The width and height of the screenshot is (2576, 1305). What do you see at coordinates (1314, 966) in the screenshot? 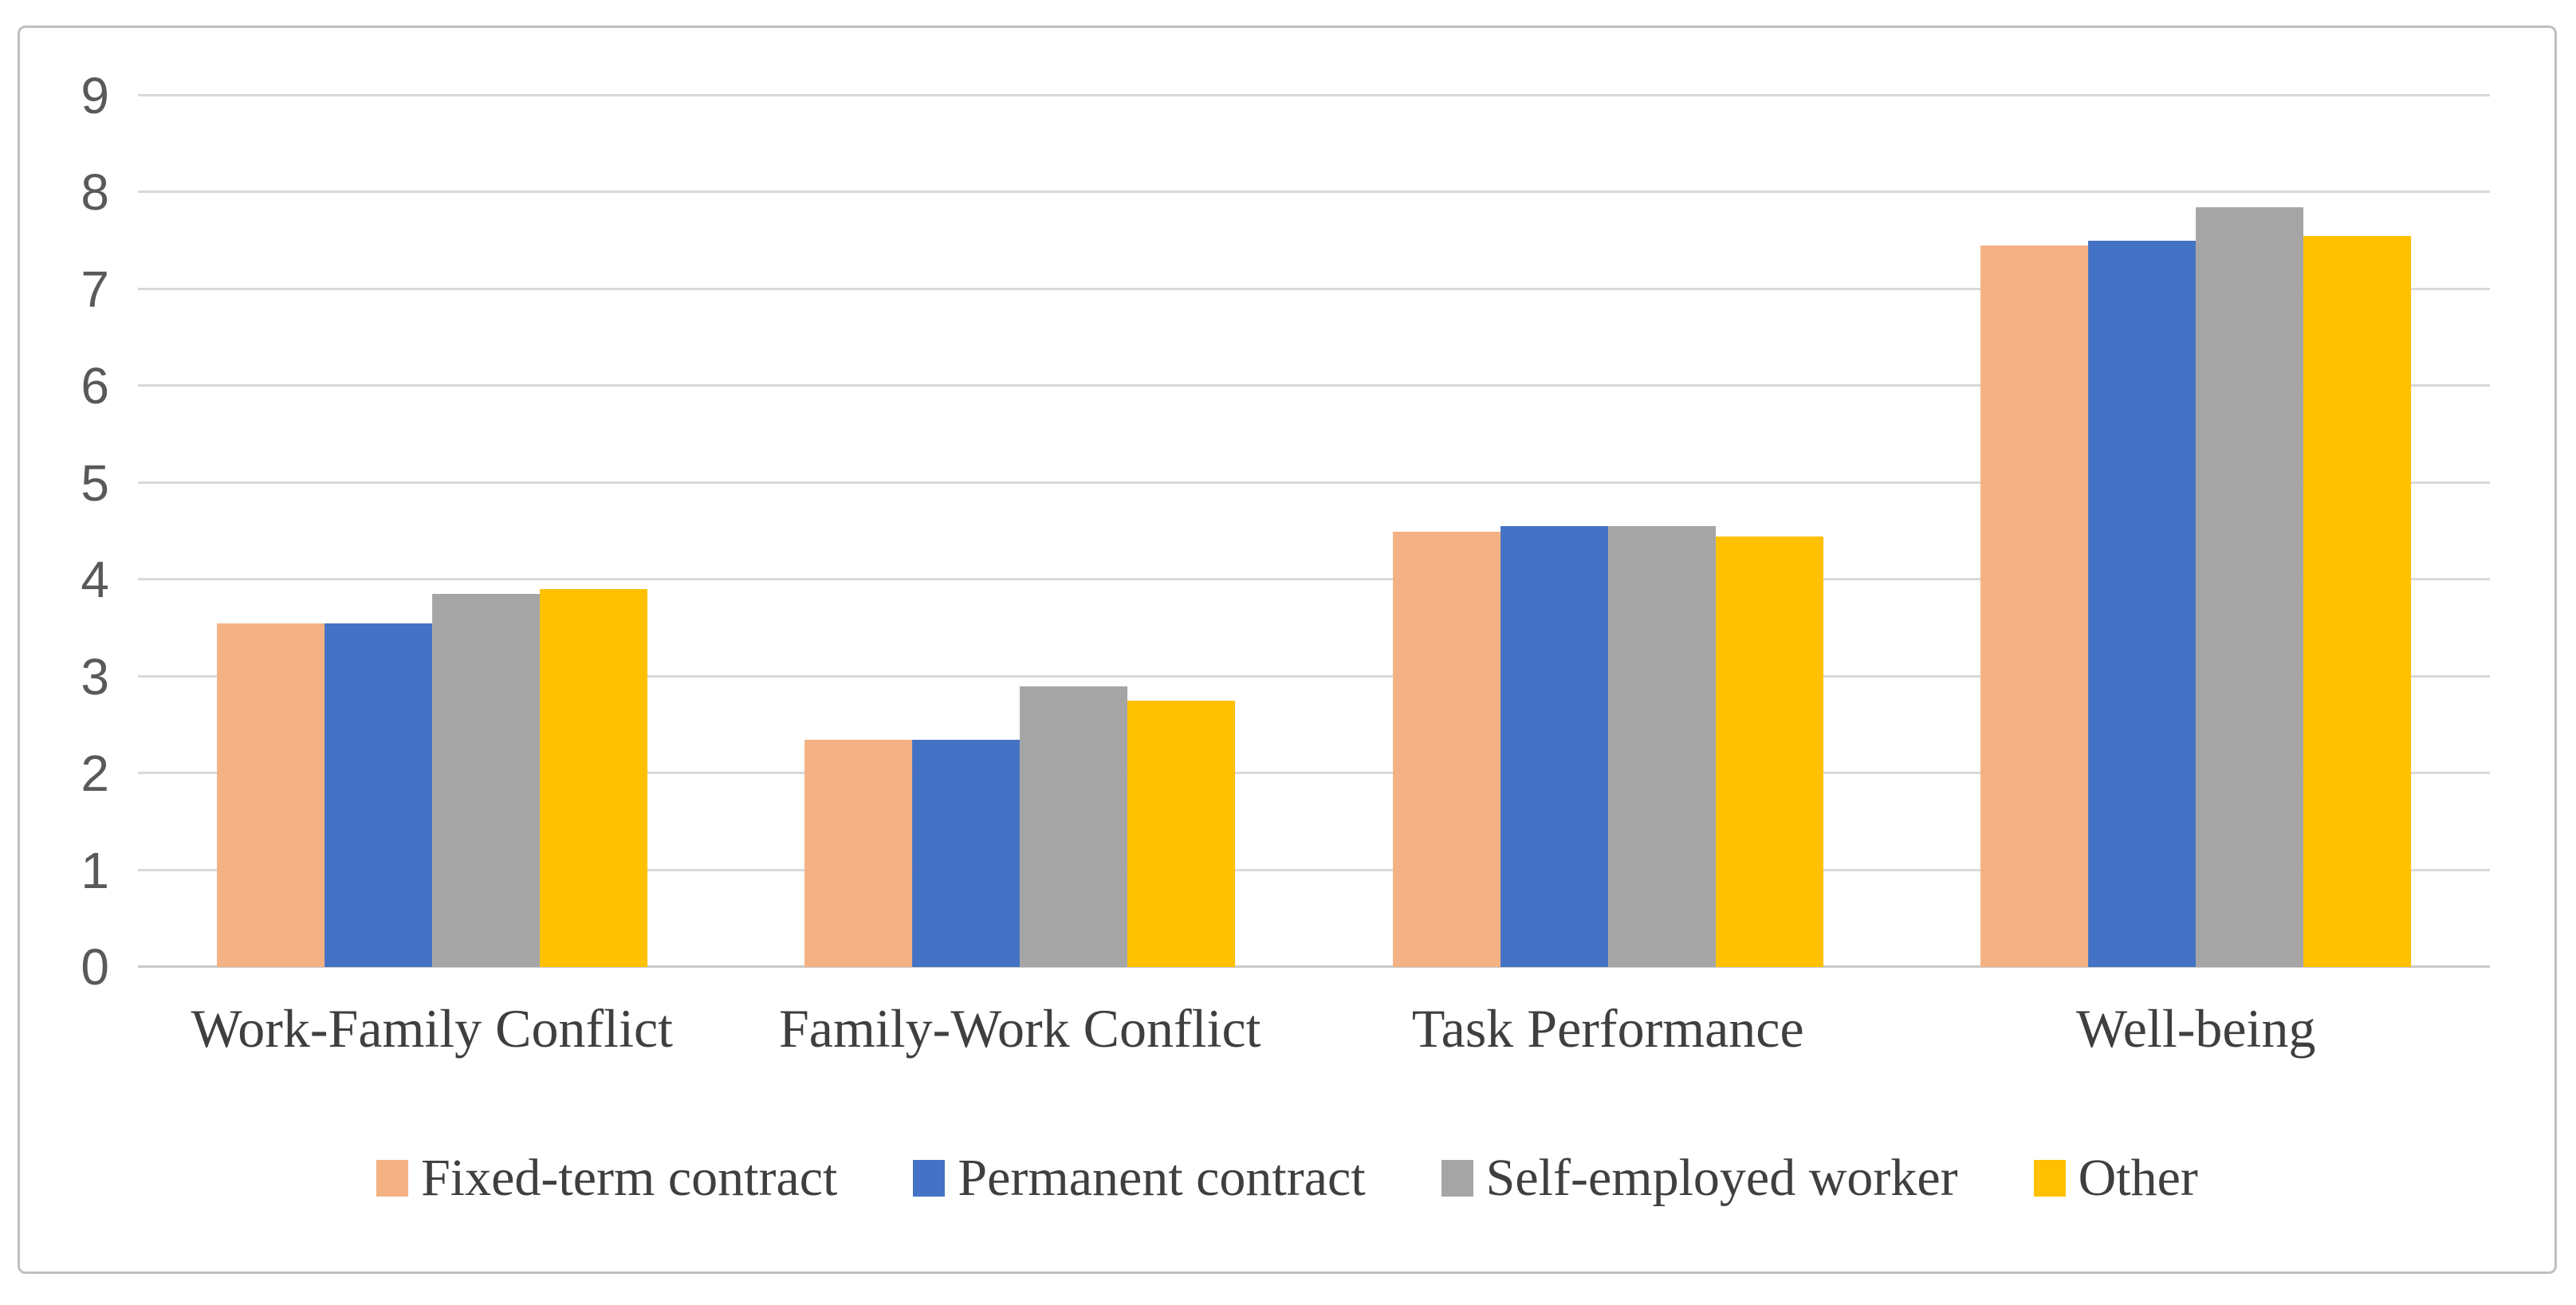
I see `x-axis-baseline` at bounding box center [1314, 966].